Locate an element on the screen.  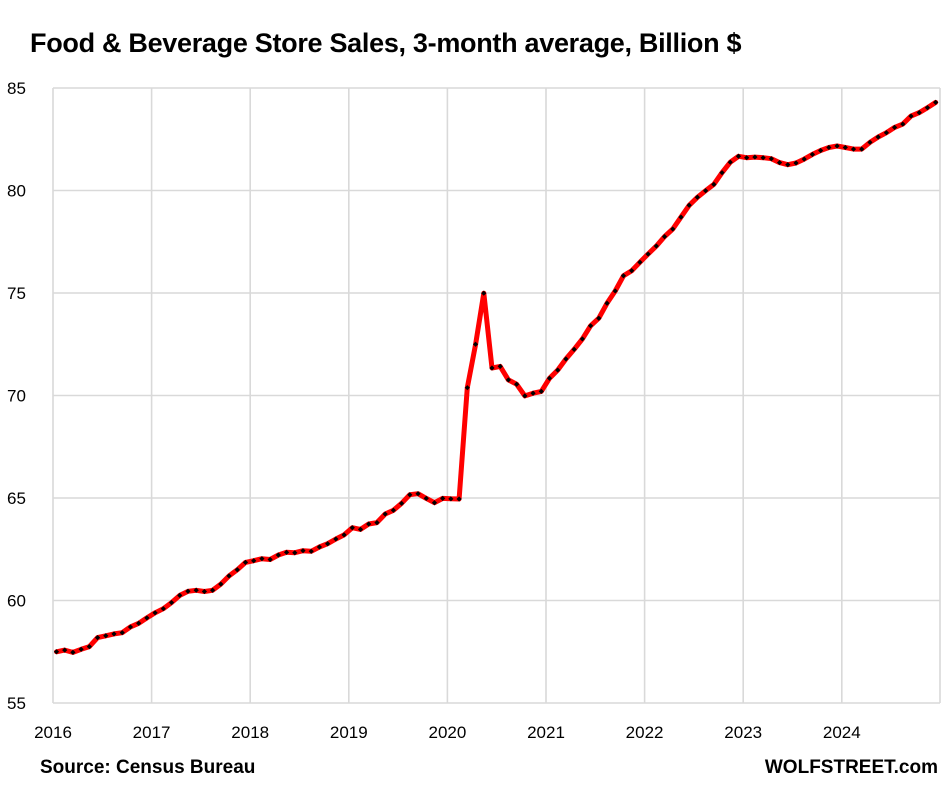
x-tick-label: 2023 is located at coordinates (743, 732).